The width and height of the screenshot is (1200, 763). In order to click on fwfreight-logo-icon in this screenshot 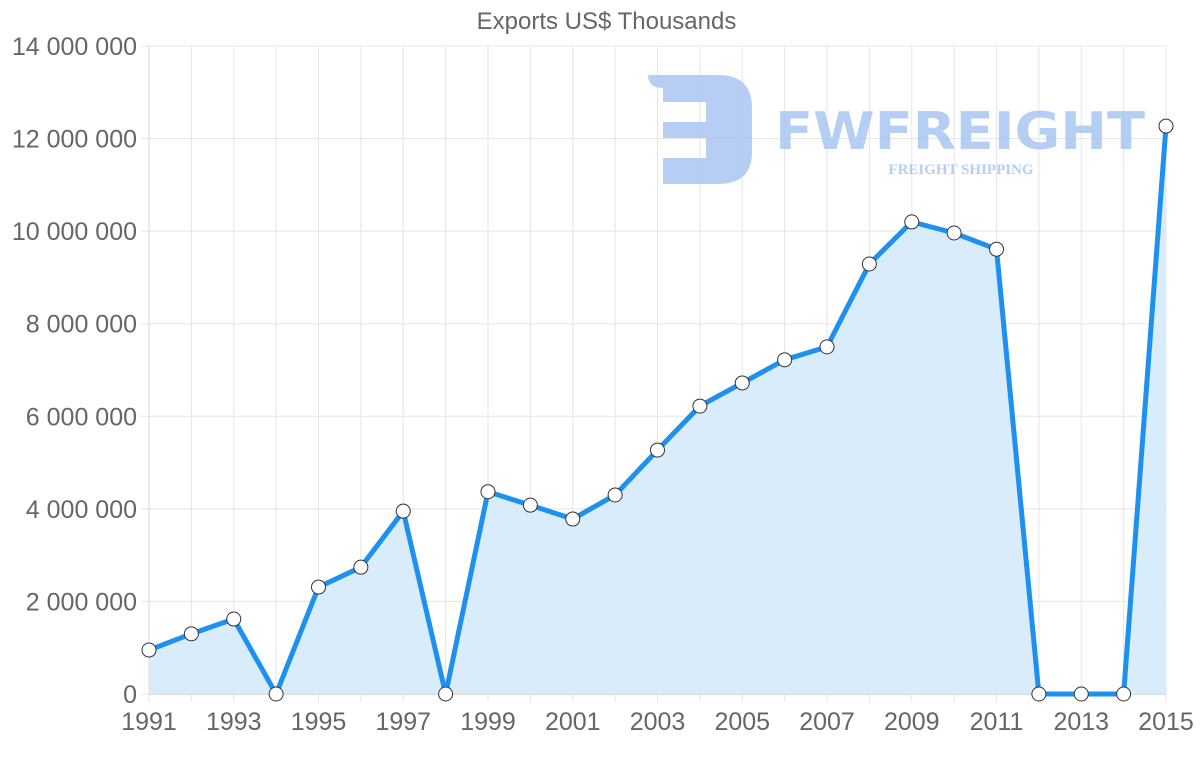, I will do `click(700, 129)`.